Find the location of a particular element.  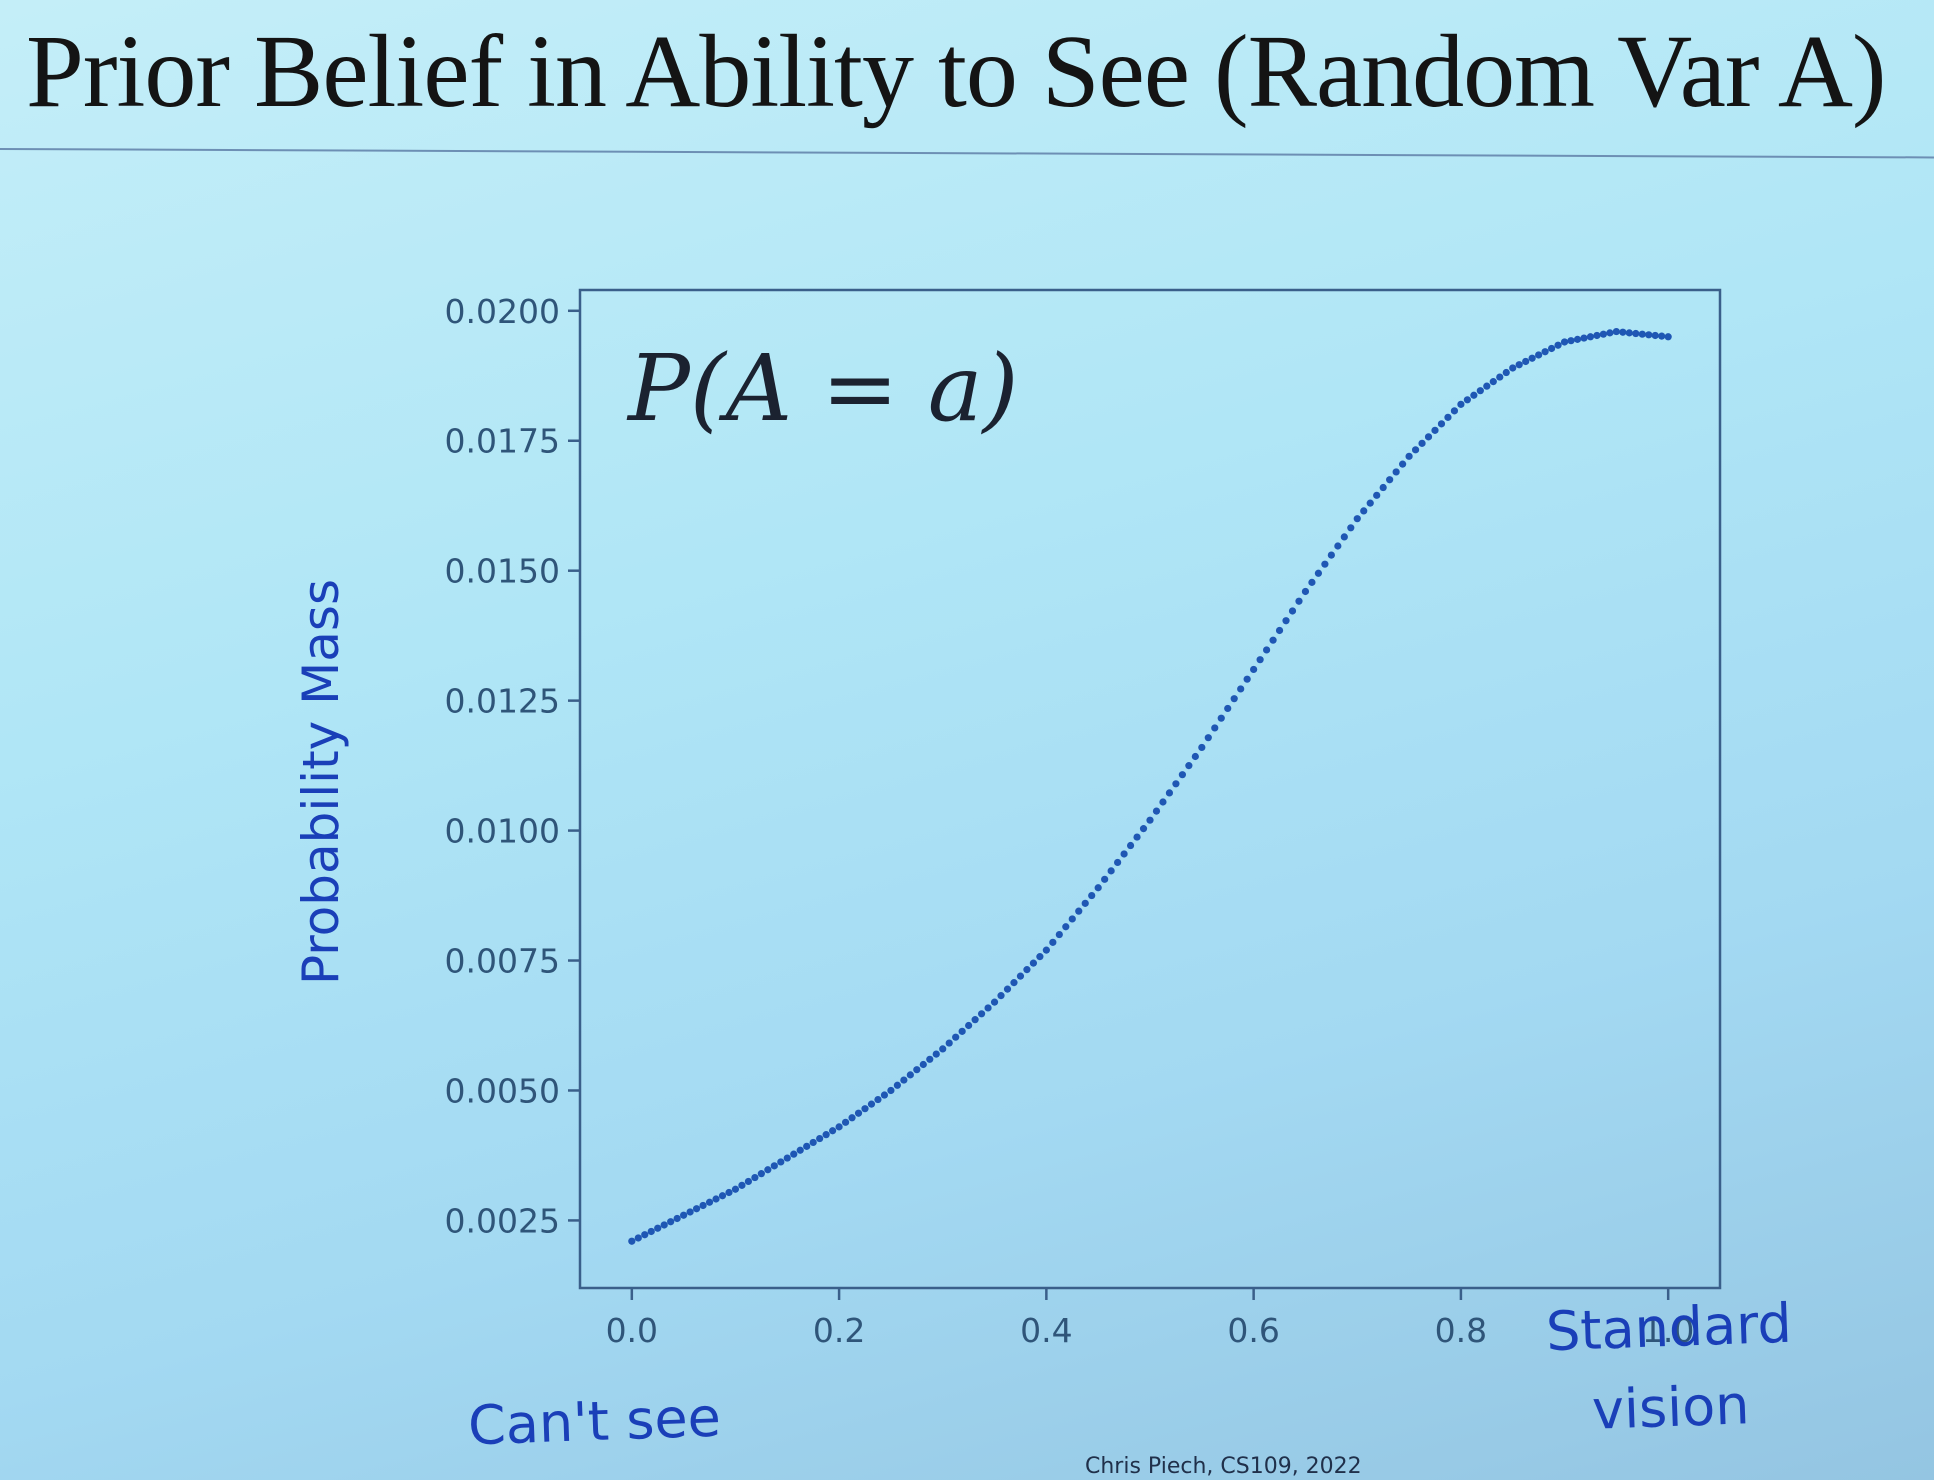

x-tick-label: 0.6 is located at coordinates (1253, 1330).